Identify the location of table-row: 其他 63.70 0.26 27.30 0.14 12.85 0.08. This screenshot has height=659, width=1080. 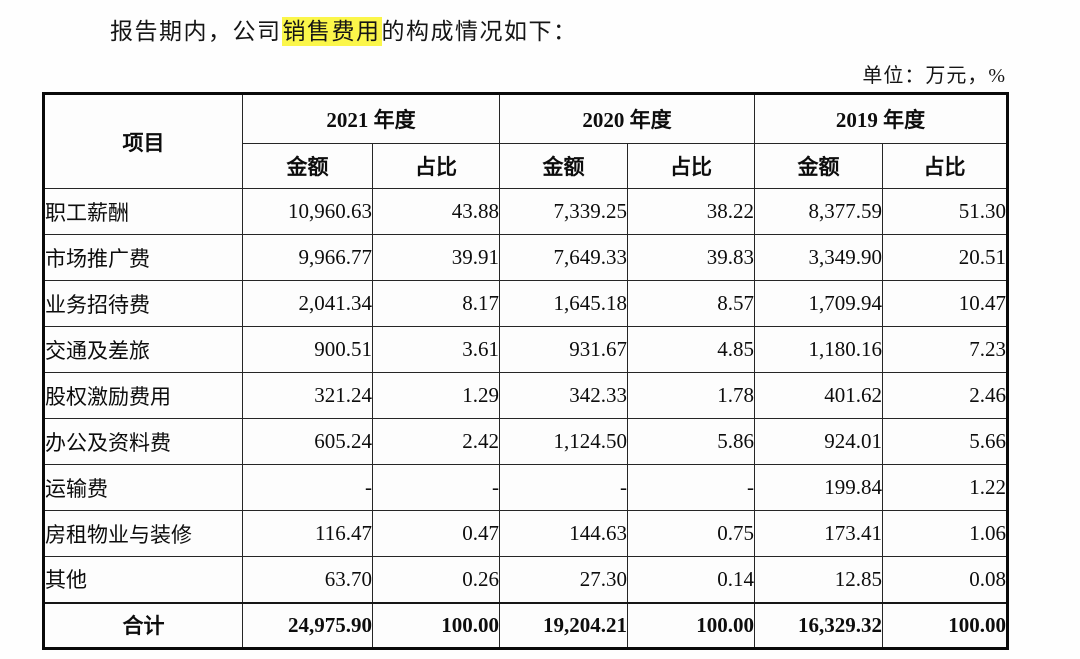
(525, 579).